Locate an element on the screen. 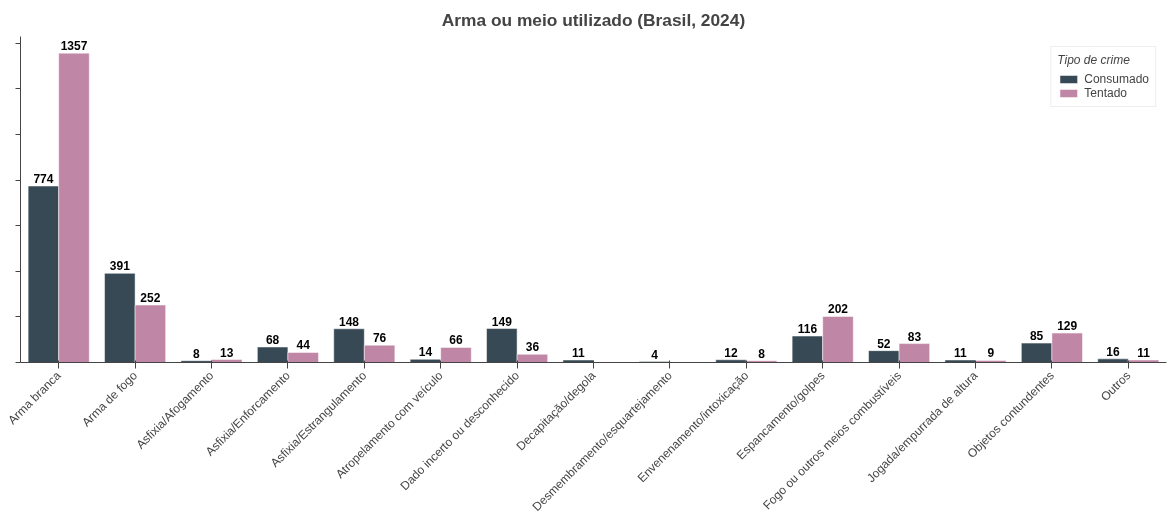 The height and width of the screenshot is (521, 1176). data-label: 13 is located at coordinates (227, 352).